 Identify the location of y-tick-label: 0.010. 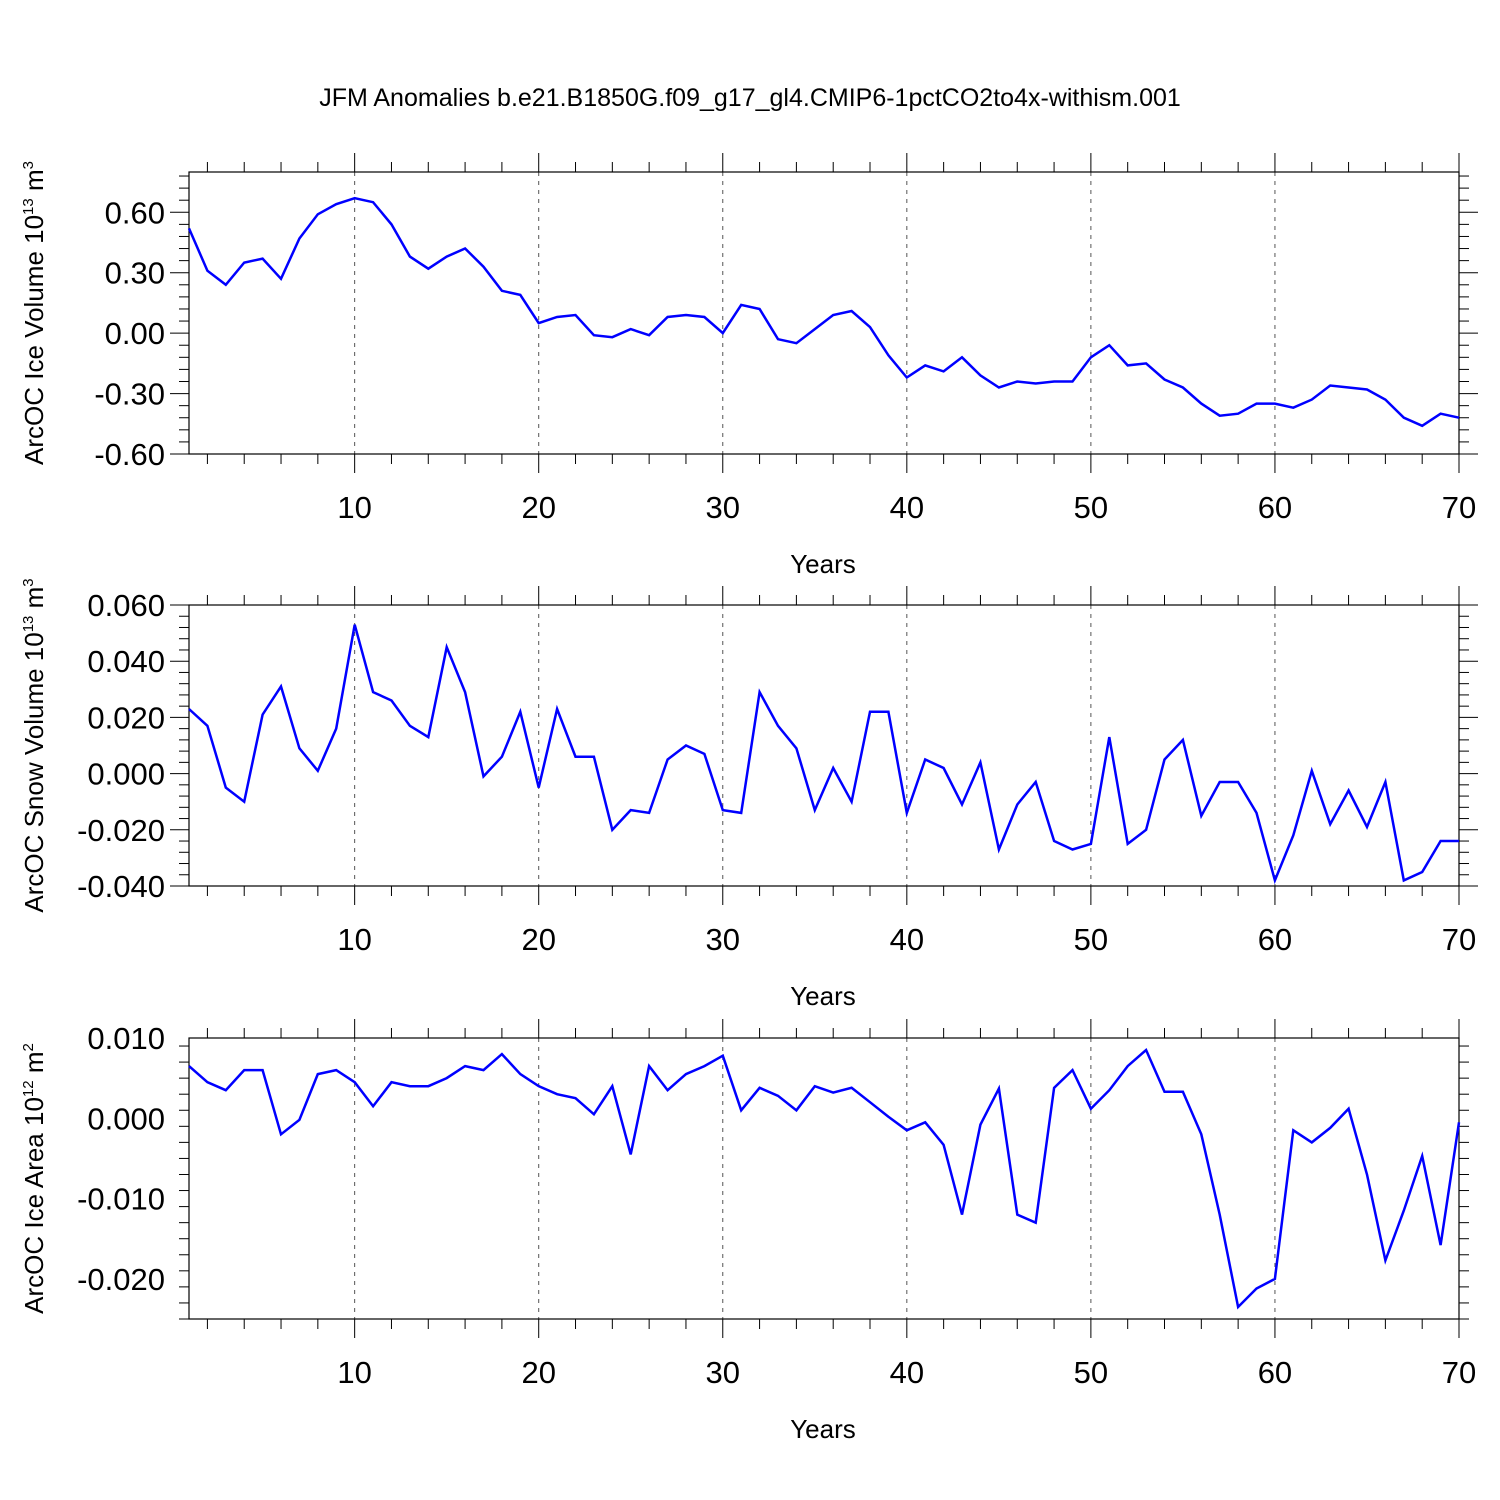
(126, 1038).